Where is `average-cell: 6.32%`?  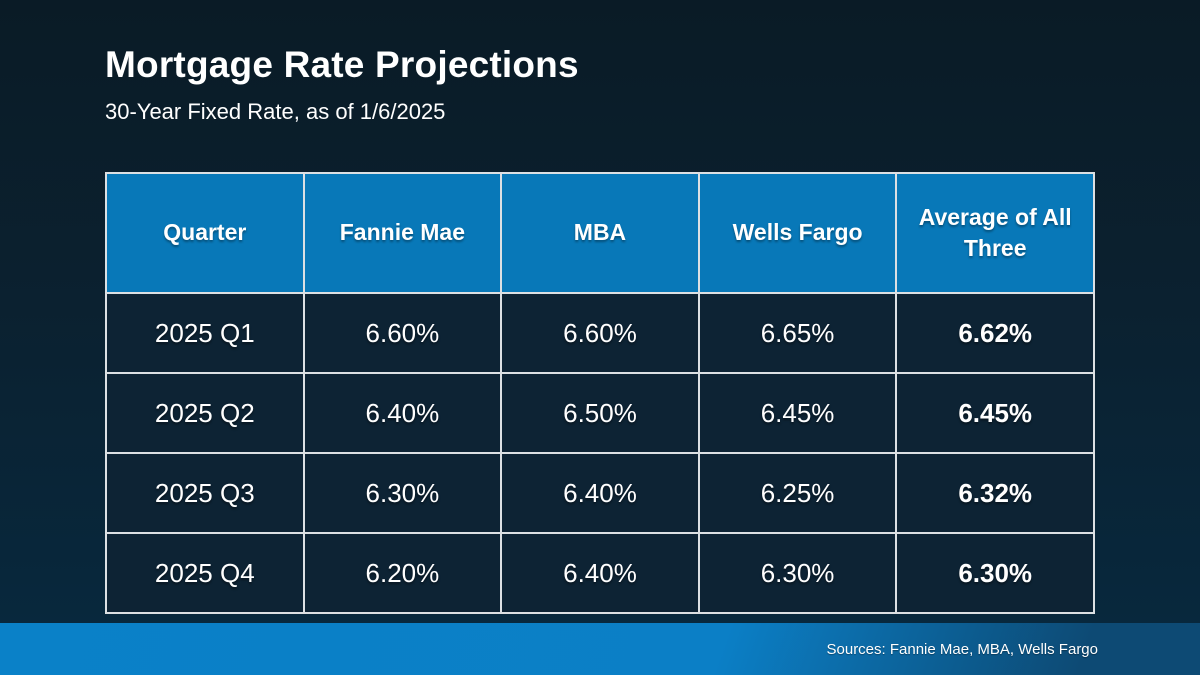 average-cell: 6.32% is located at coordinates (995, 493).